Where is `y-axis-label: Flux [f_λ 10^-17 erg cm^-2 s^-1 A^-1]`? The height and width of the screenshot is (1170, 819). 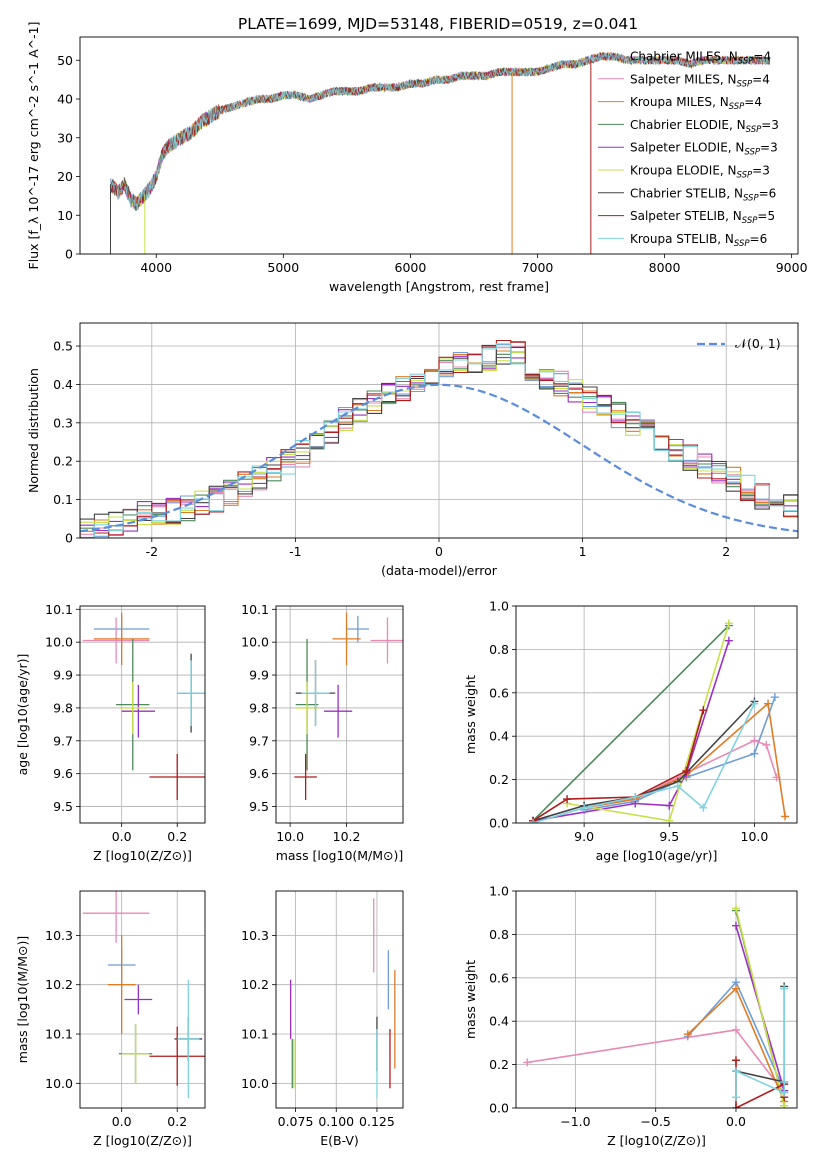
y-axis-label: Flux [f_λ 10^-17 erg cm^-2 s^-1 A^-1] is located at coordinates (33, 146).